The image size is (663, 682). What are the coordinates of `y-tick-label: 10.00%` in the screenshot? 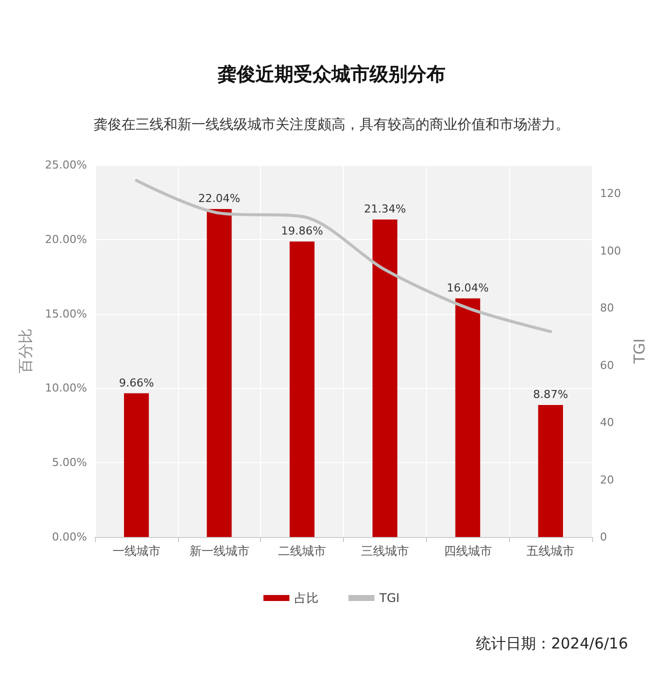 It's located at (66, 388).